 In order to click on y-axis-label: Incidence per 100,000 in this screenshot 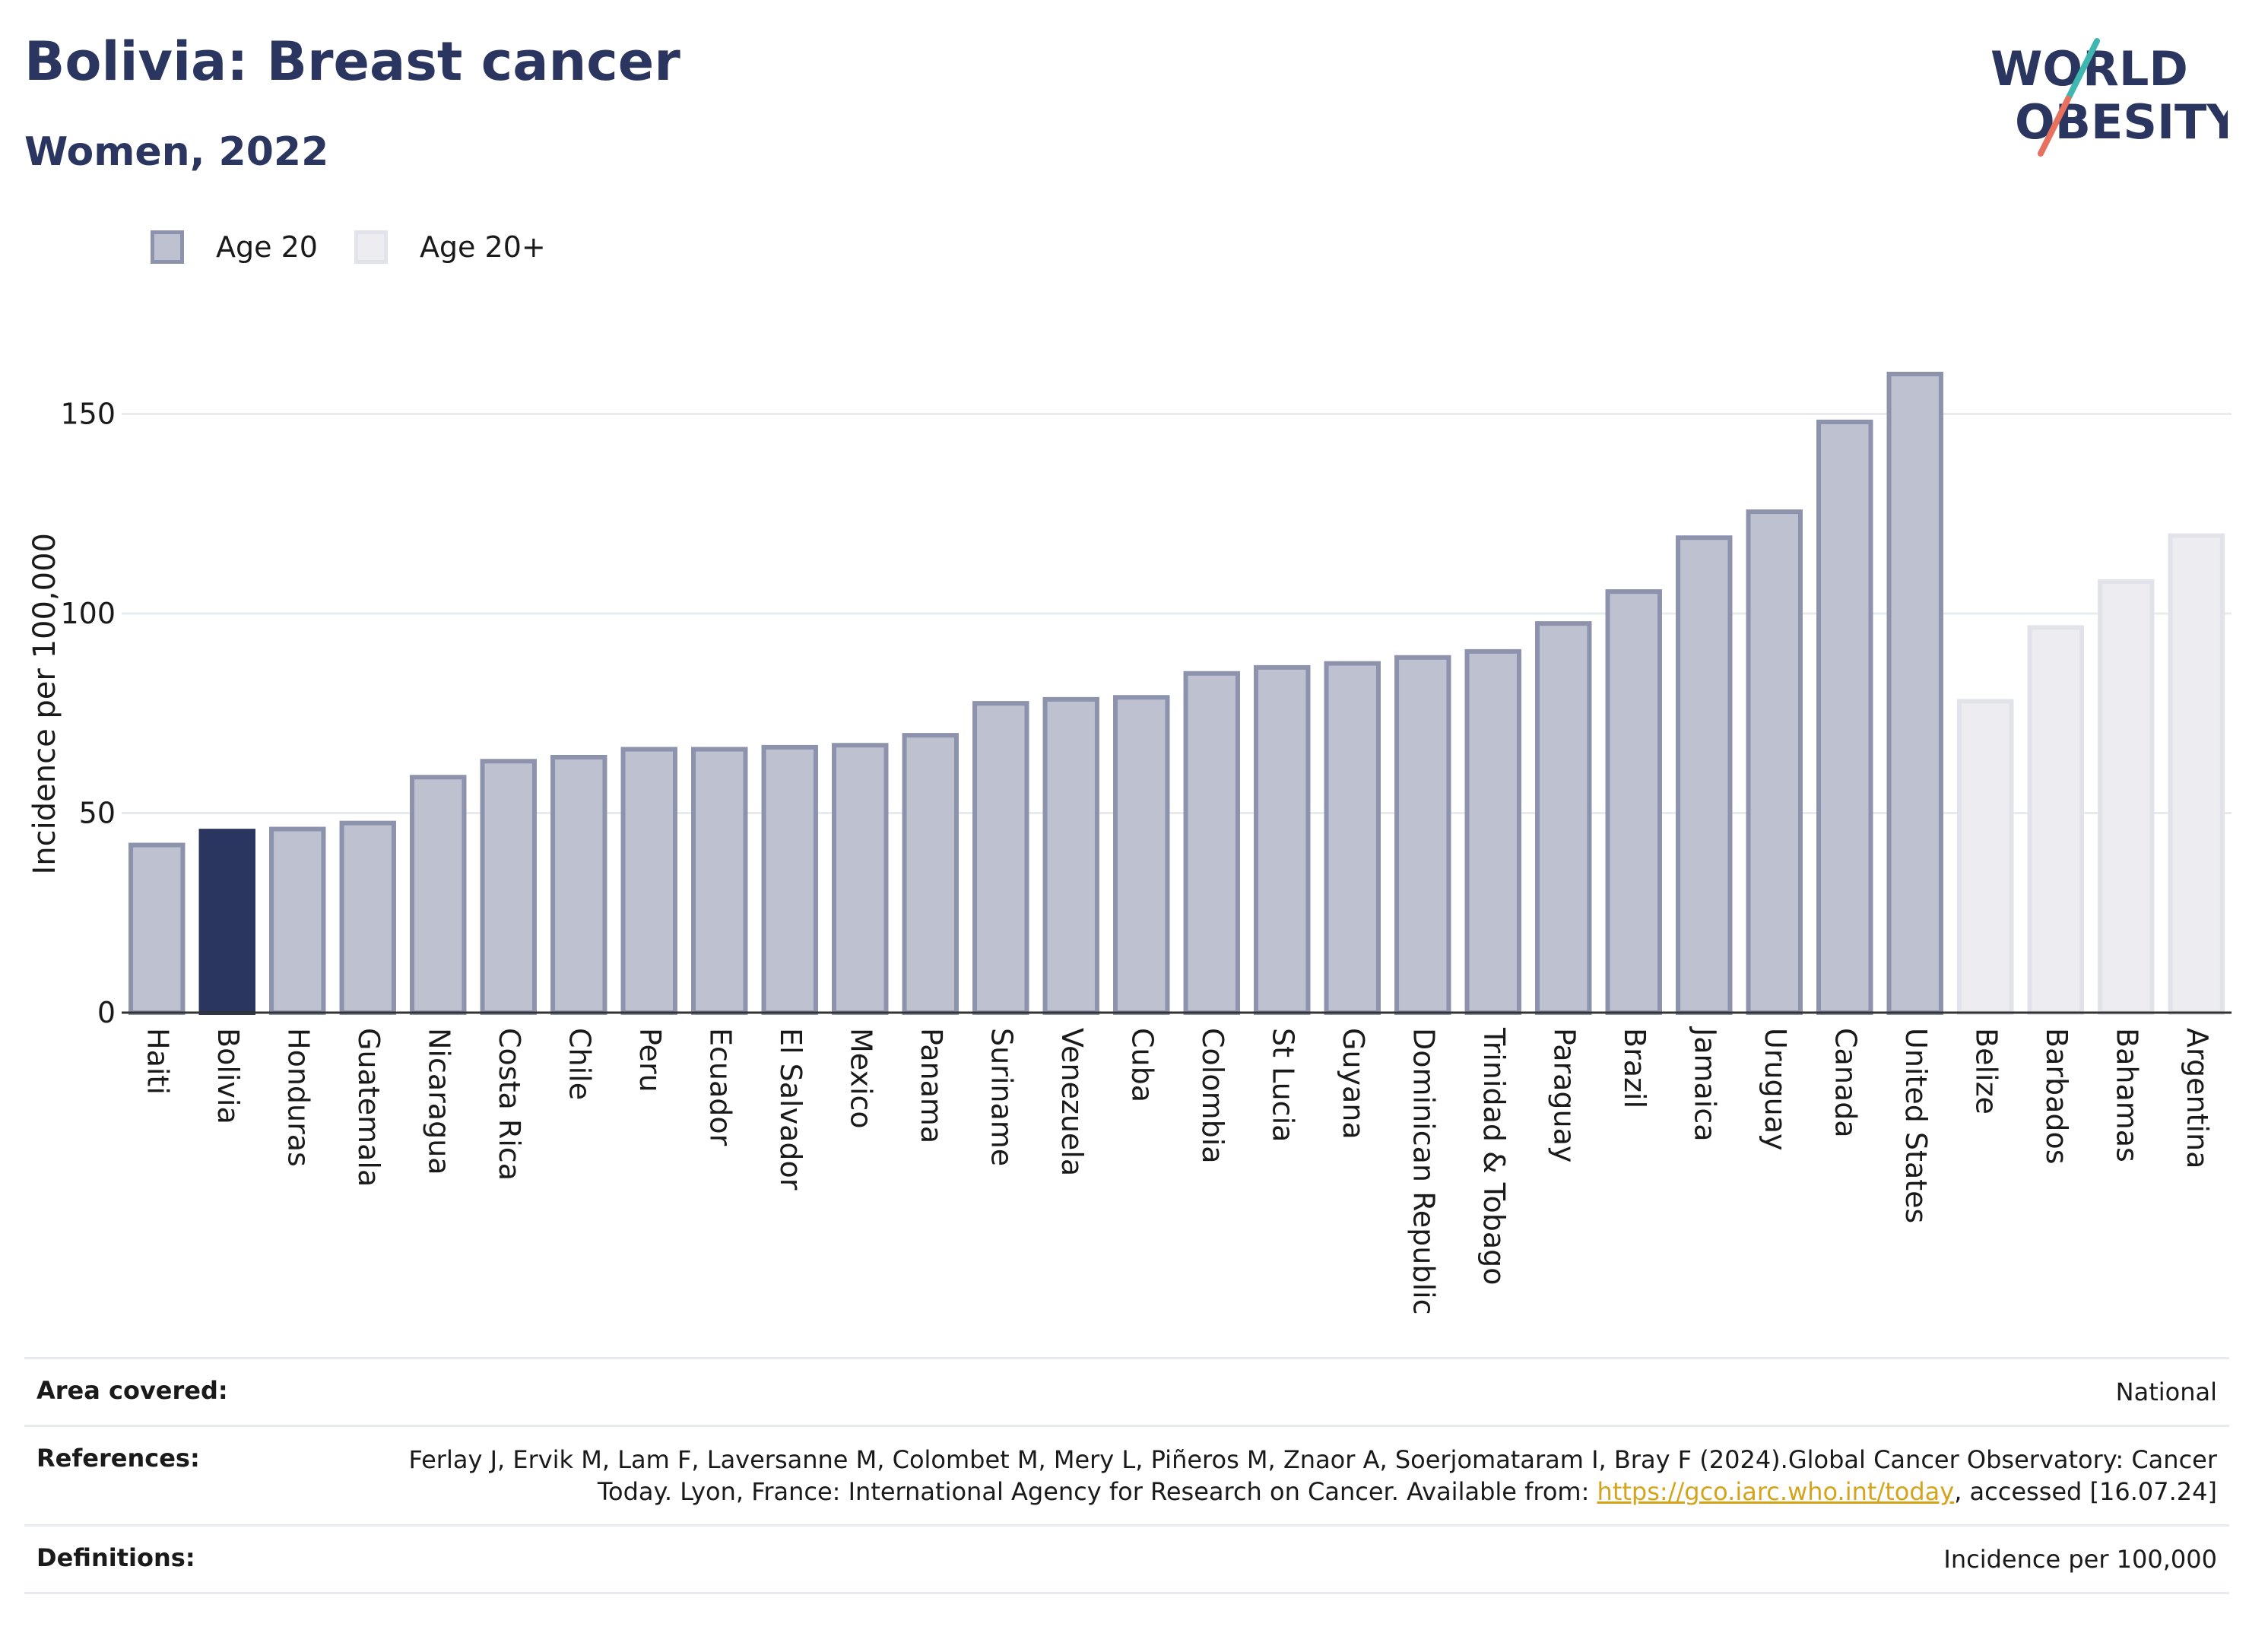, I will do `click(44, 704)`.